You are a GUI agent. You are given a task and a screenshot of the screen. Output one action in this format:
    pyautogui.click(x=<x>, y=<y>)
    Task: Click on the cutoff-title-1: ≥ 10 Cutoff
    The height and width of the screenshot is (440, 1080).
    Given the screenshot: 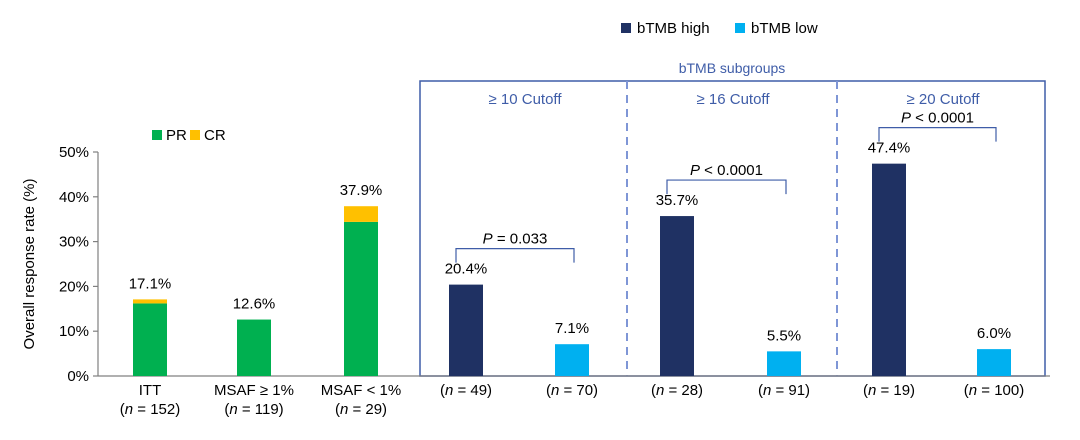 What is the action you would take?
    pyautogui.click(x=525, y=99)
    